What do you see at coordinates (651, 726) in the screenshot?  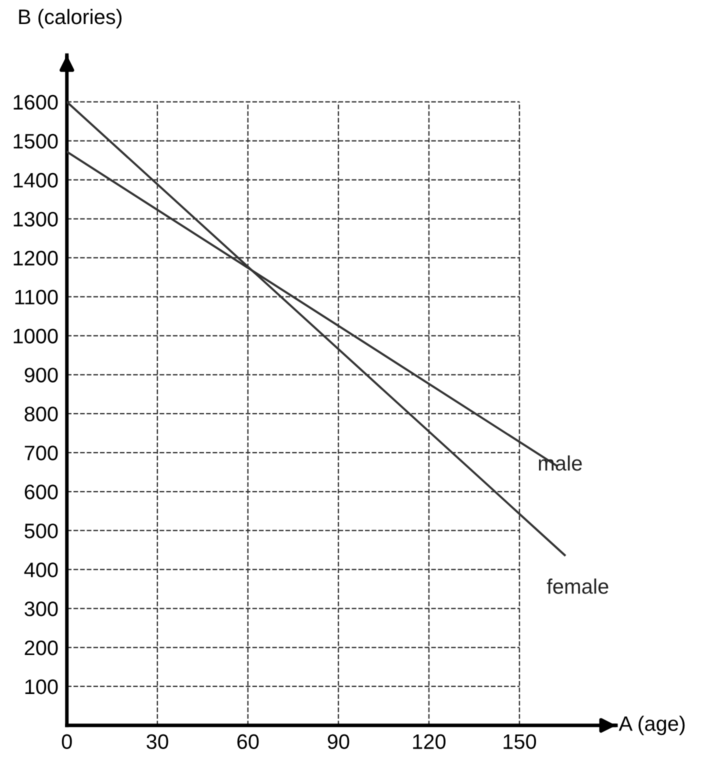 I see `x-axis-title: A (age)` at bounding box center [651, 726].